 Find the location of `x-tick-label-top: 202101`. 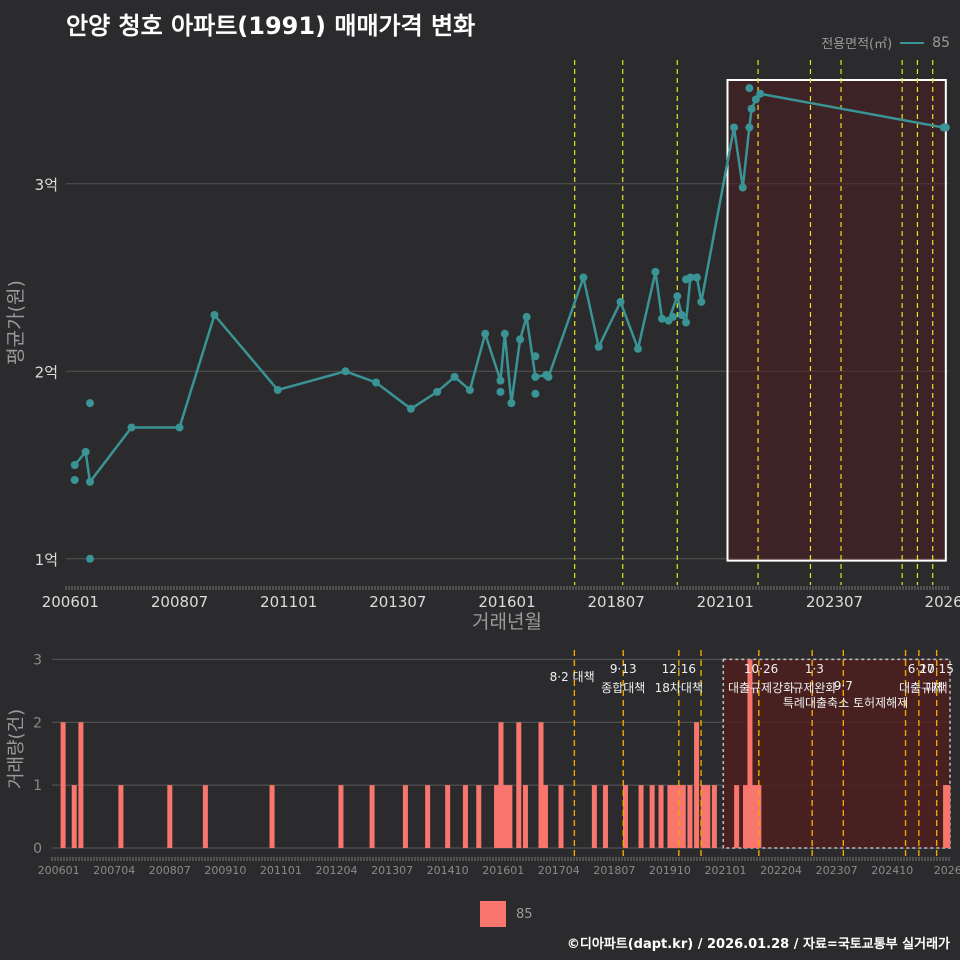

x-tick-label-top: 202101 is located at coordinates (725, 602).